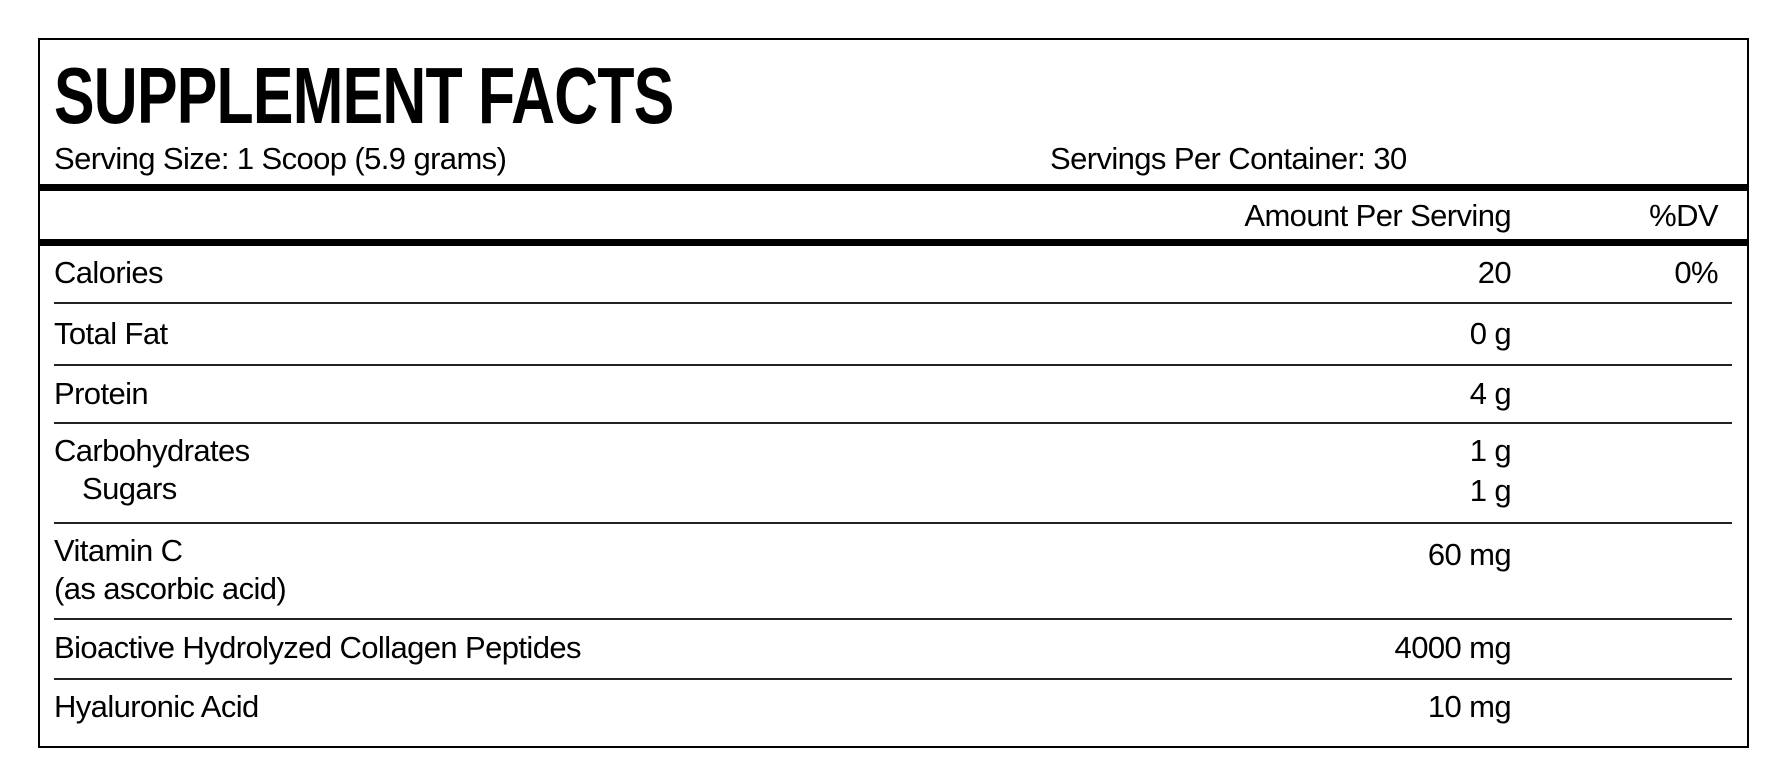 The image size is (1786, 783). Describe the element at coordinates (1683, 215) in the screenshot. I see `dv-header: %DV` at that location.